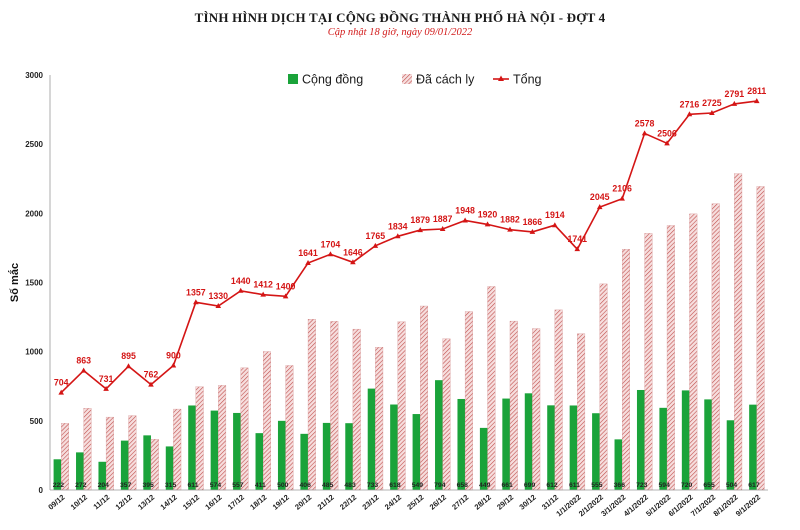 The width and height of the screenshot is (800, 530). What do you see at coordinates (148, 485) in the screenshot?
I see `data-label-cong-dong: 395` at bounding box center [148, 485].